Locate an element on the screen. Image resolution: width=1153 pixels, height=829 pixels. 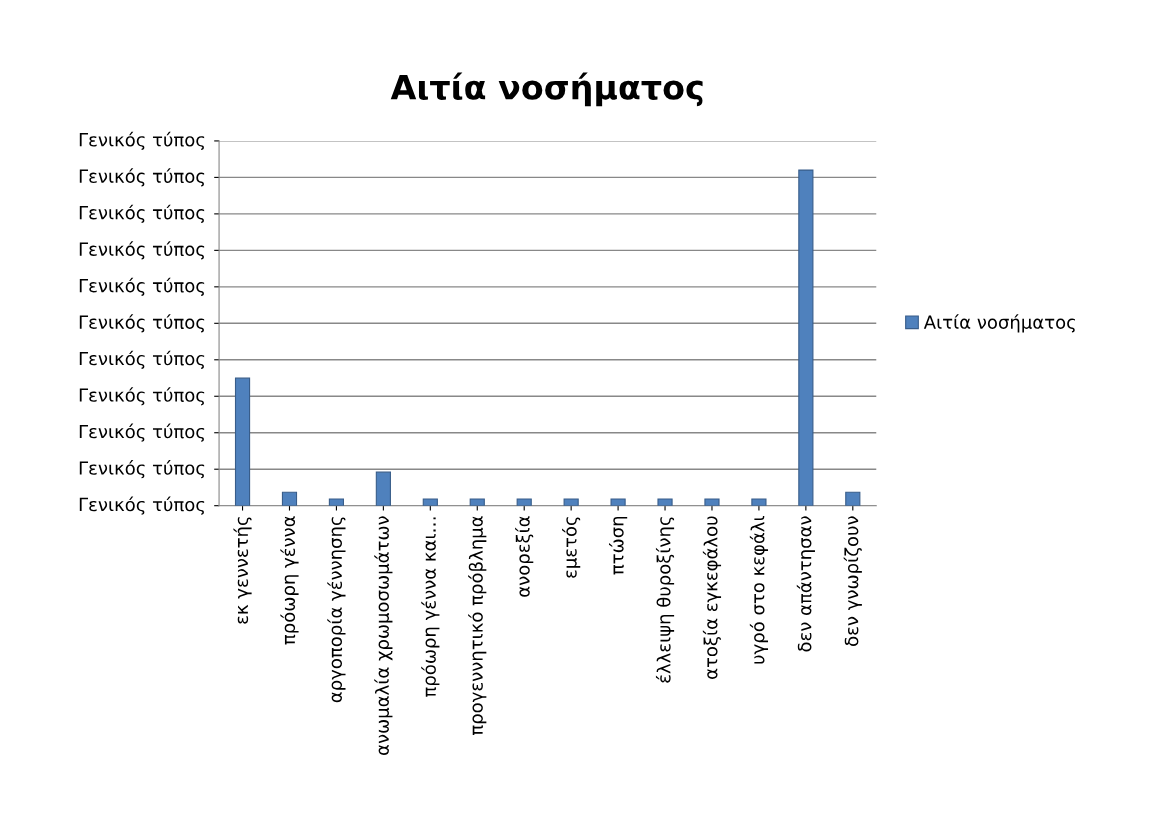
x-tick-label: ανορεξία is located at coordinates (524, 556).